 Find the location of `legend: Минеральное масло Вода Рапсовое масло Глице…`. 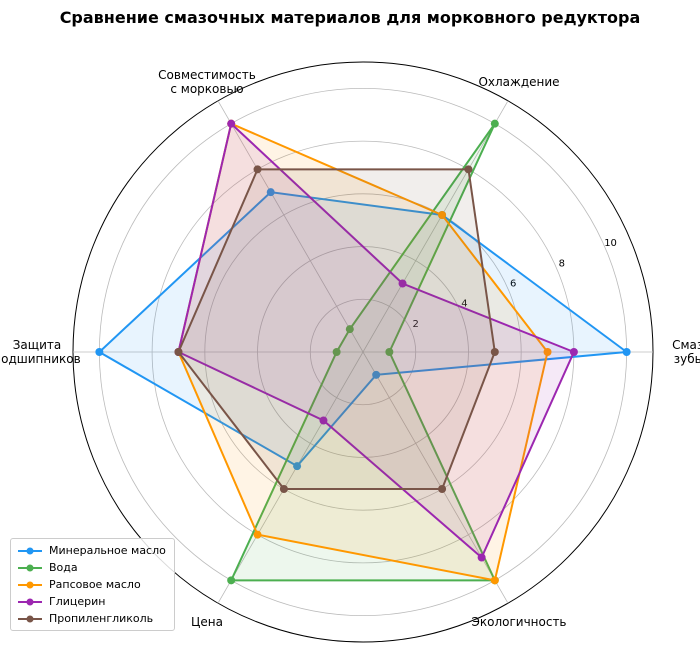

legend: Минеральное масло Вода Рапсовое масло Глице… is located at coordinates (92, 584).